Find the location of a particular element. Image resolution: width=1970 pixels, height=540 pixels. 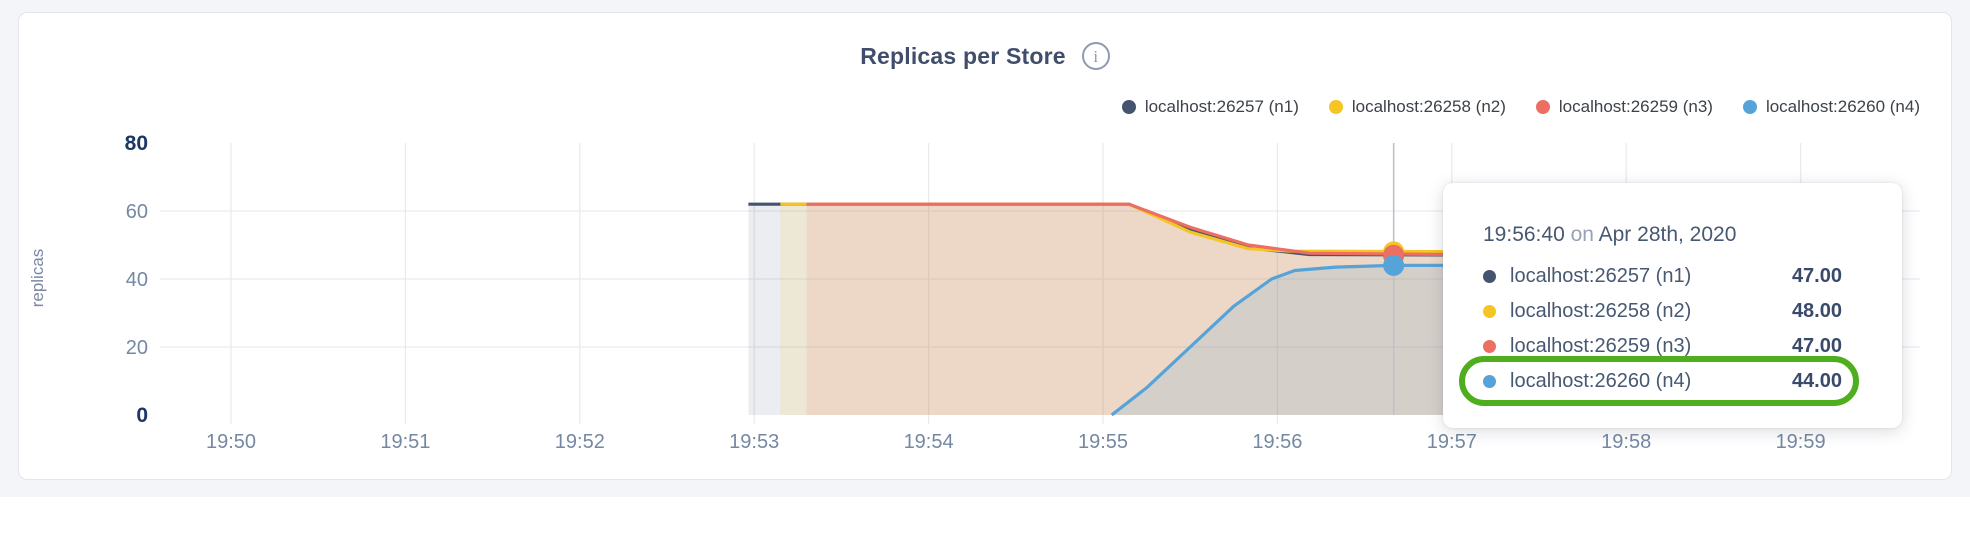

tooltip-row-n3: localhost:26259 (n3) 47.00 is located at coordinates (1662, 346).